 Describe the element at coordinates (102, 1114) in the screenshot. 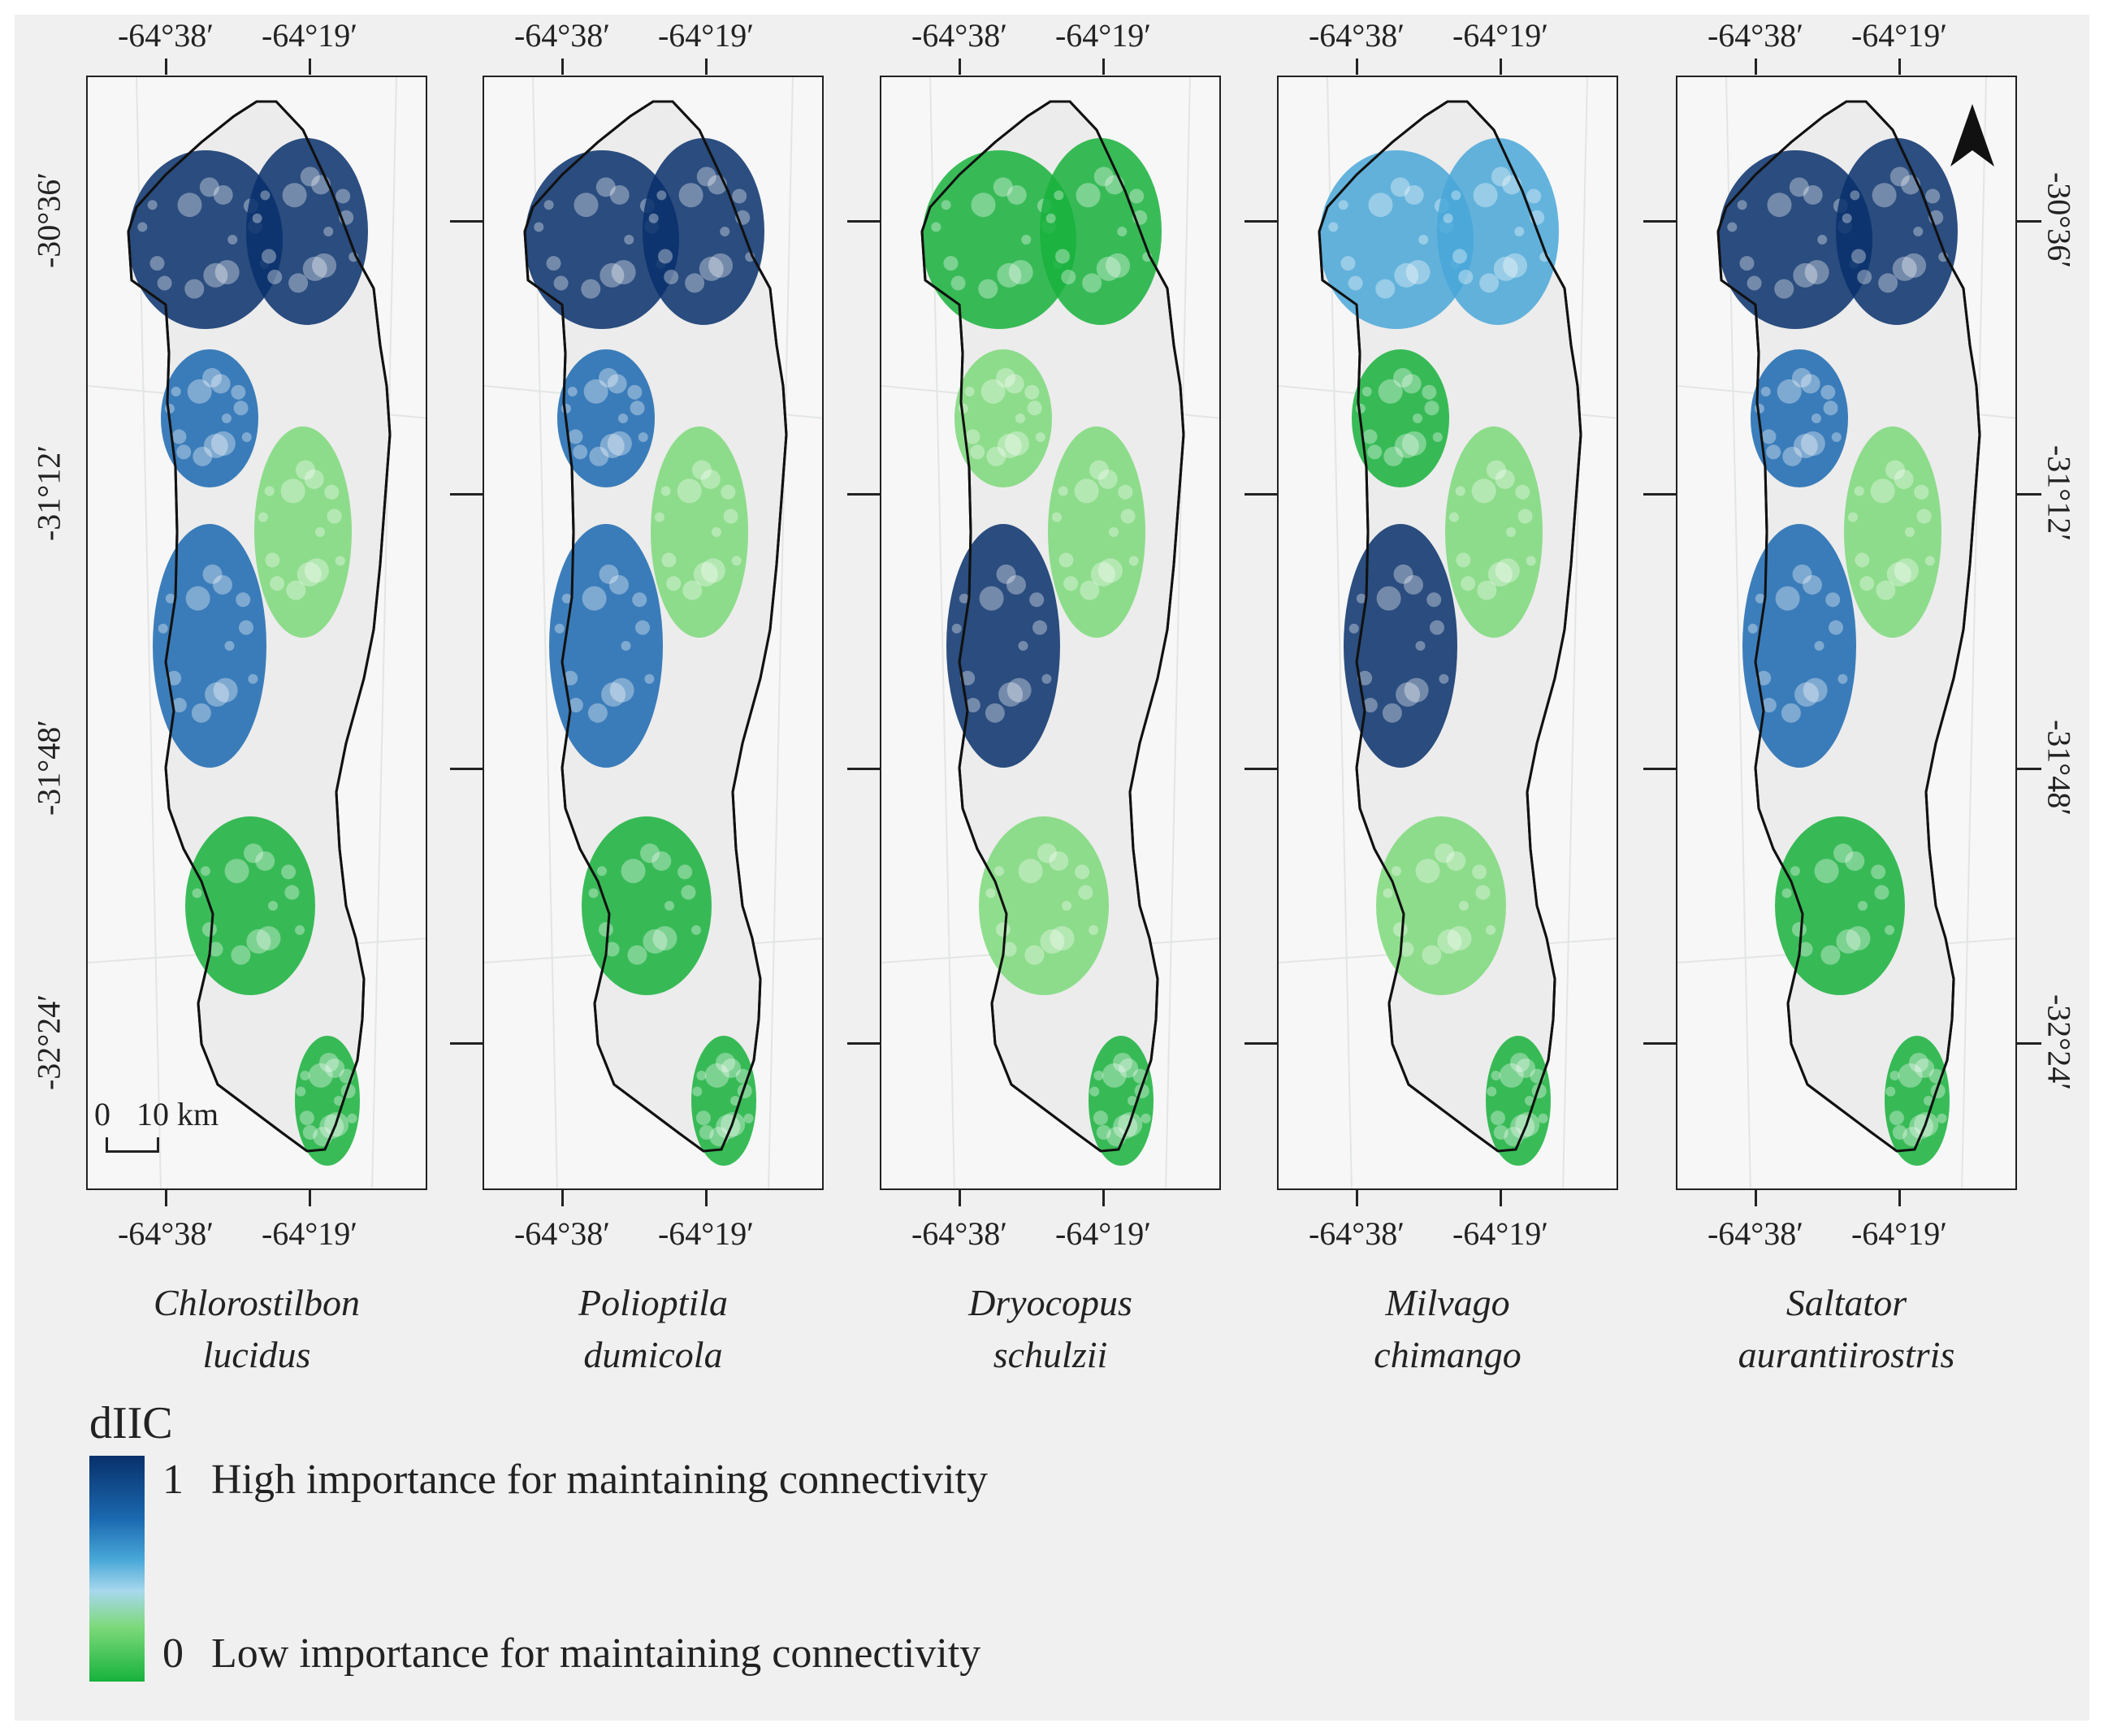

I see `scale-bar-zero: 0` at that location.